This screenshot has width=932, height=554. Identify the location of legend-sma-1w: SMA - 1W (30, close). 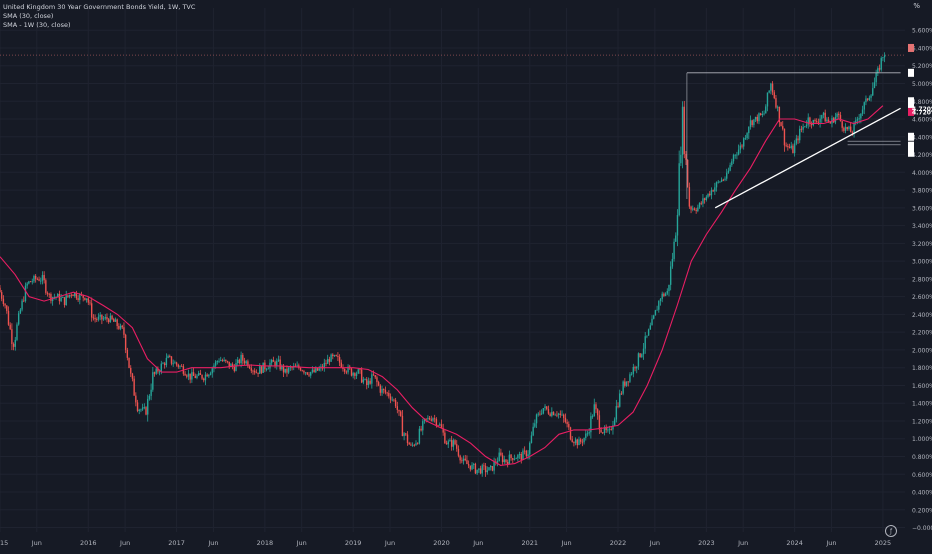
(99, 25).